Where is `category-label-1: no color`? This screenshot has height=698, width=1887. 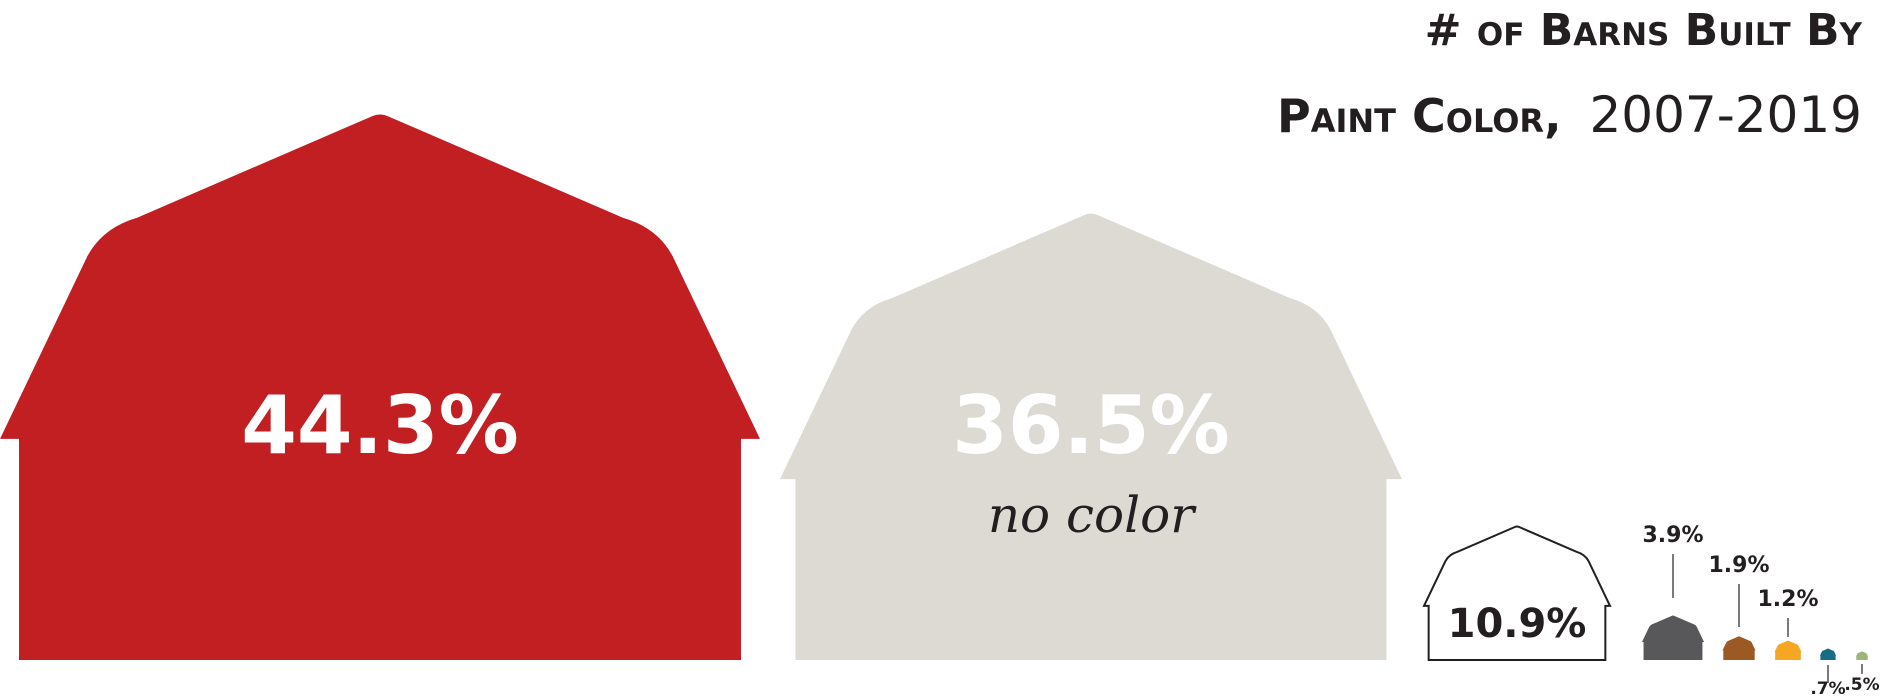 category-label-1: no color is located at coordinates (1092, 515).